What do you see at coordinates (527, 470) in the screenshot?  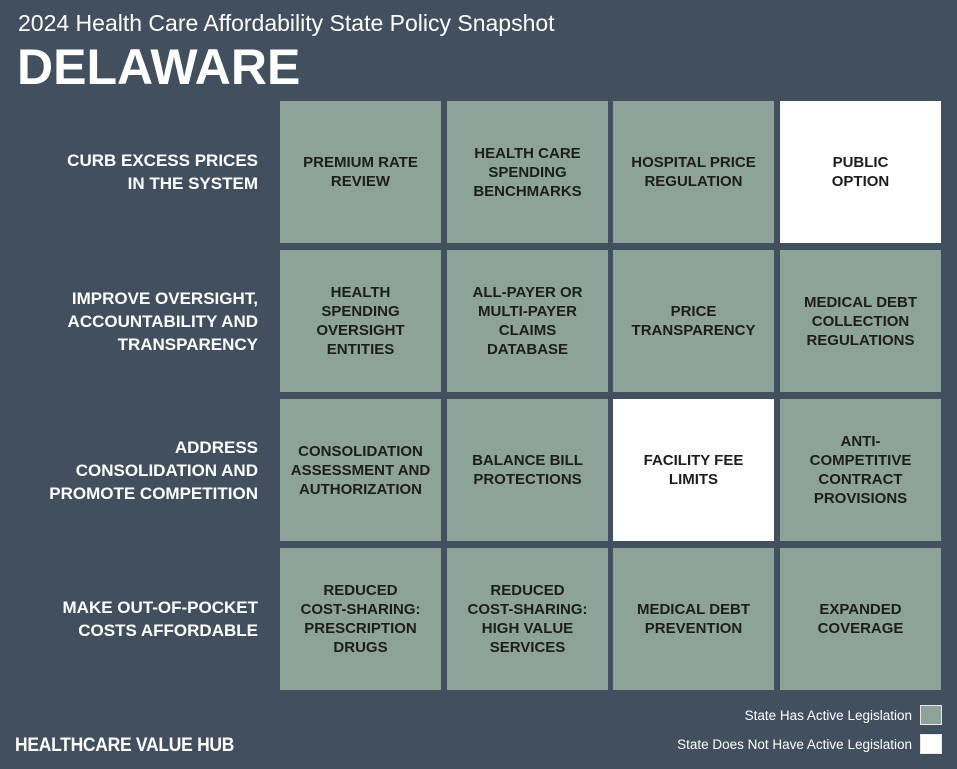 I see `policy-tile-balance-bill-protections: BALANCE BILL PROTECTIONS` at bounding box center [527, 470].